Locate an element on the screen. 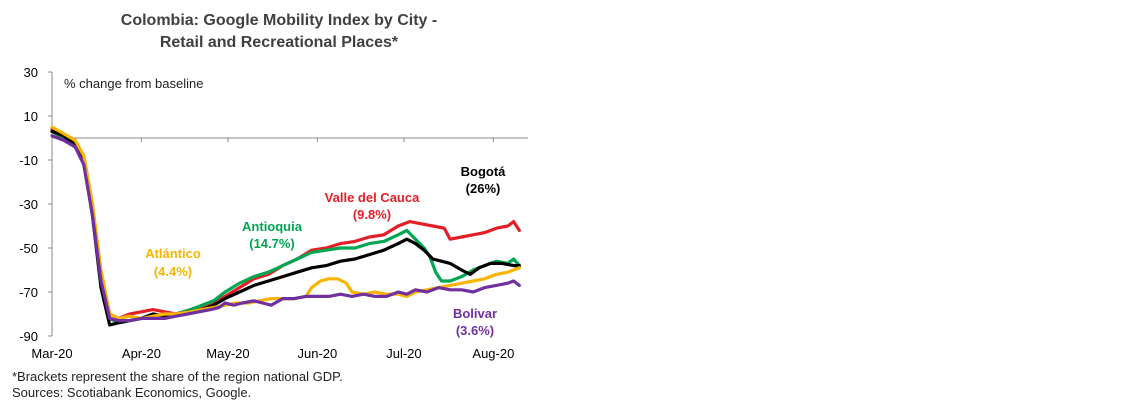  x-tick-label: Apr-20 is located at coordinates (141, 353).